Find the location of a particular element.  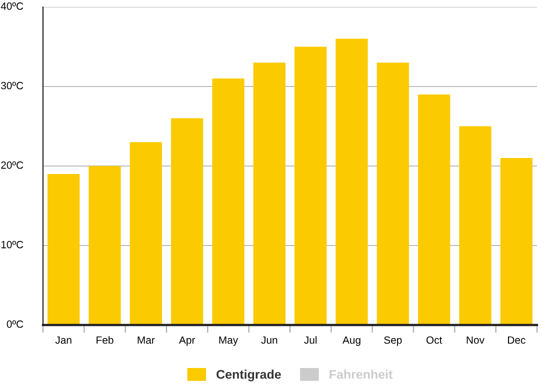

x-tick-label: Sep is located at coordinates (393, 341).